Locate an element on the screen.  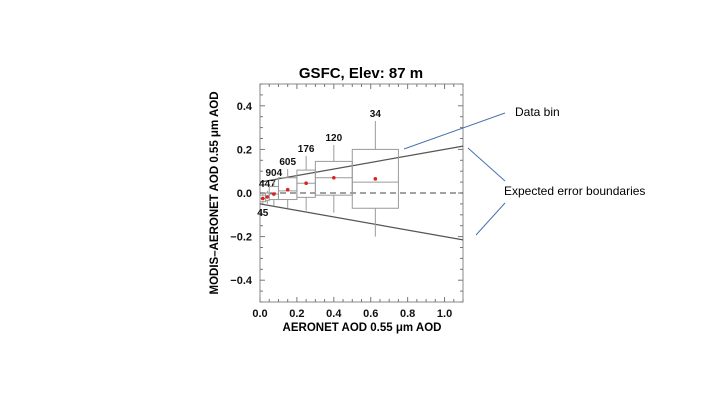
bin-count-label: 34 is located at coordinates (376, 114).